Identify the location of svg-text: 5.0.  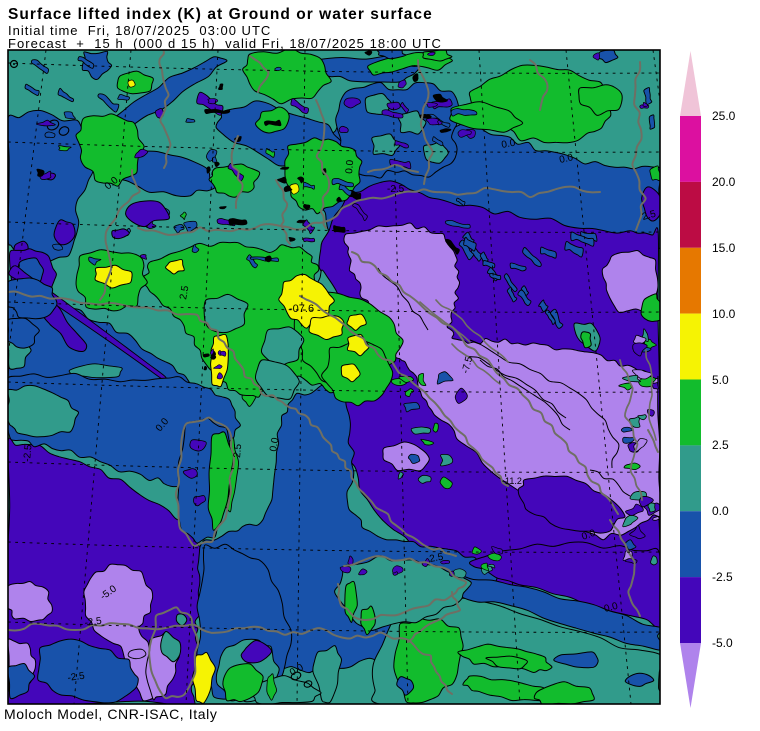
(720, 380).